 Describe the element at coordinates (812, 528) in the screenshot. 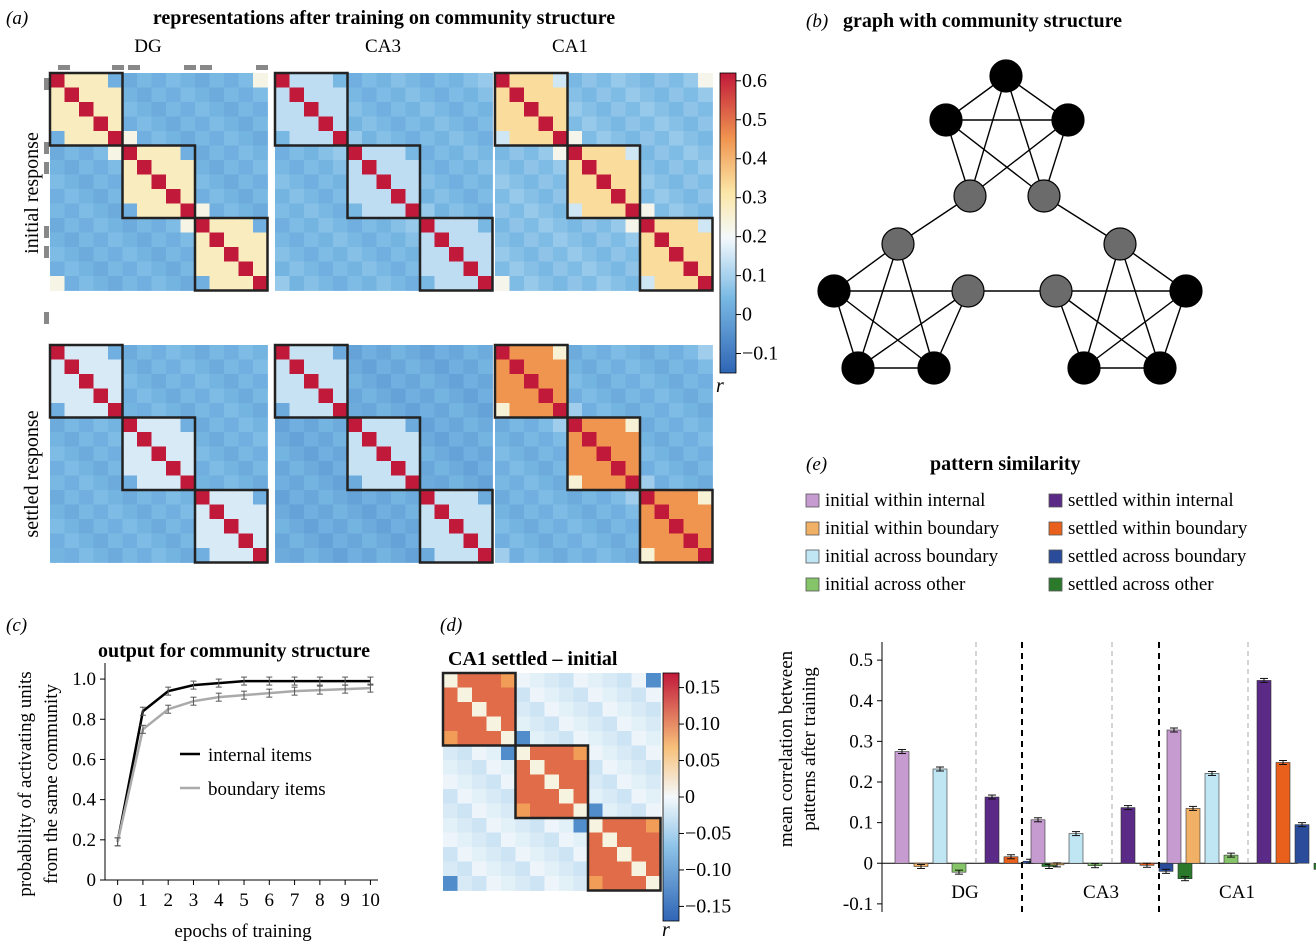

I see `legend-swatch` at that location.